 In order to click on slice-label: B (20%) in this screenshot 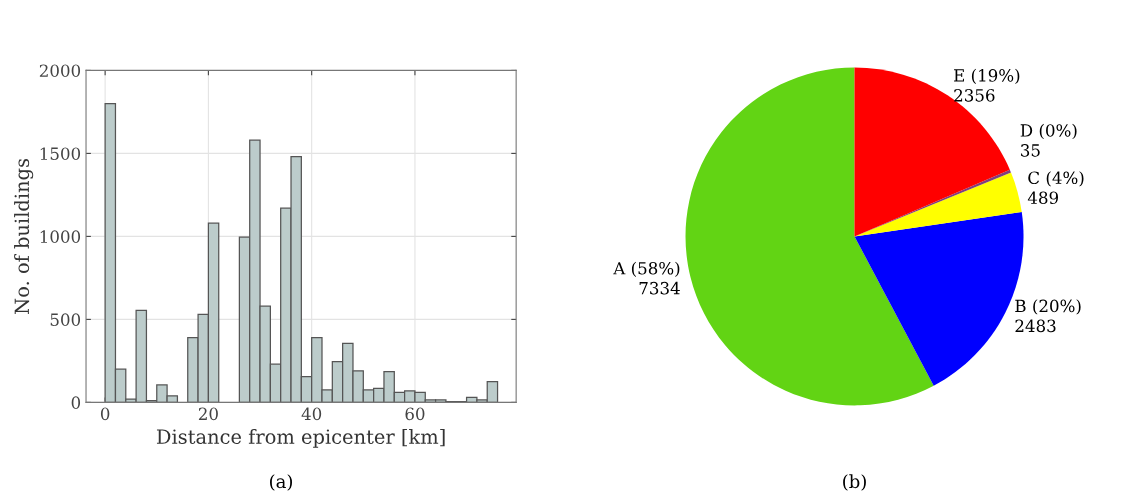, I will do `click(1048, 307)`.